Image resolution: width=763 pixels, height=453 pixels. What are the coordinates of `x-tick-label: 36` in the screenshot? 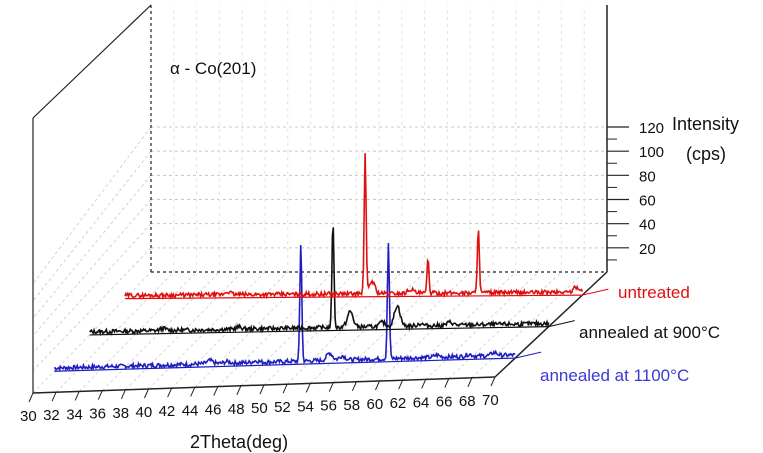 It's located at (97, 414).